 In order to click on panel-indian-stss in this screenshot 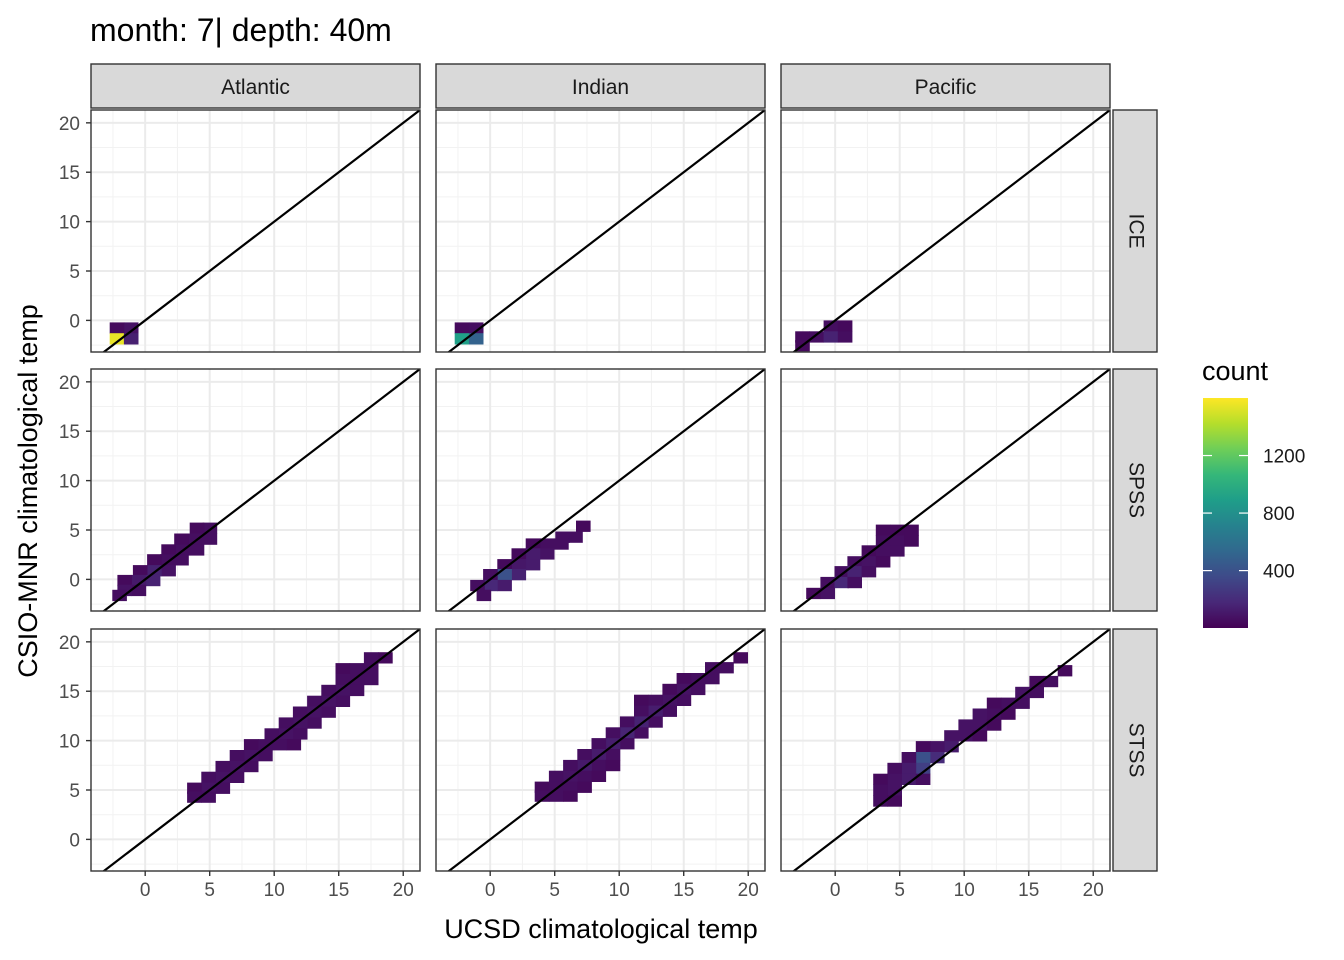, I will do `click(600, 750)`.